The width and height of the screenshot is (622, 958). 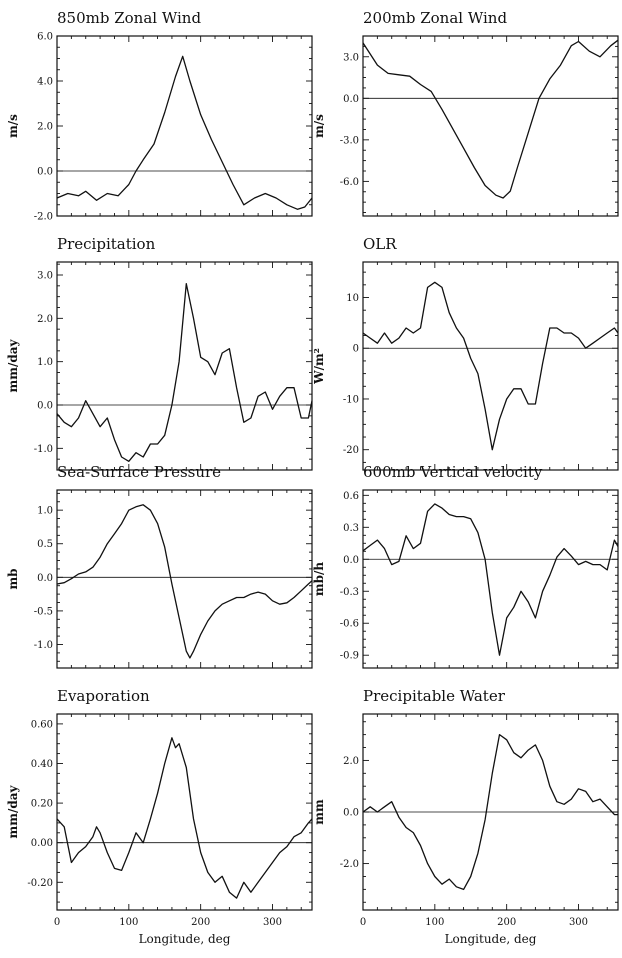 I want to click on chart-panel-4: OLR -20 -10 0 10 W/m², so click(x=465, y=353).